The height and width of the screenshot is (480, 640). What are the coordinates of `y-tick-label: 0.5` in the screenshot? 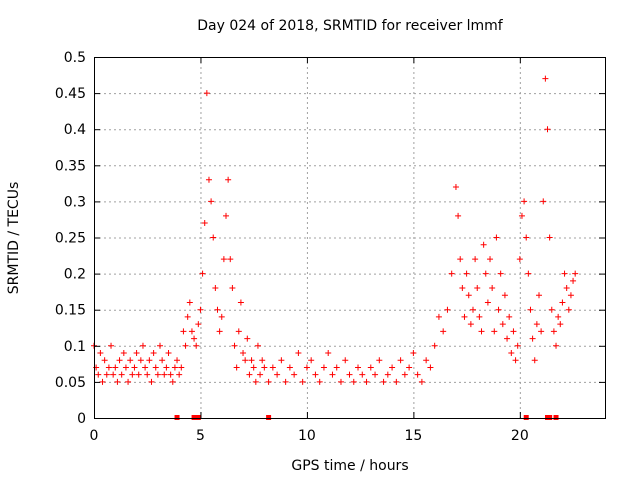 It's located at (75, 58).